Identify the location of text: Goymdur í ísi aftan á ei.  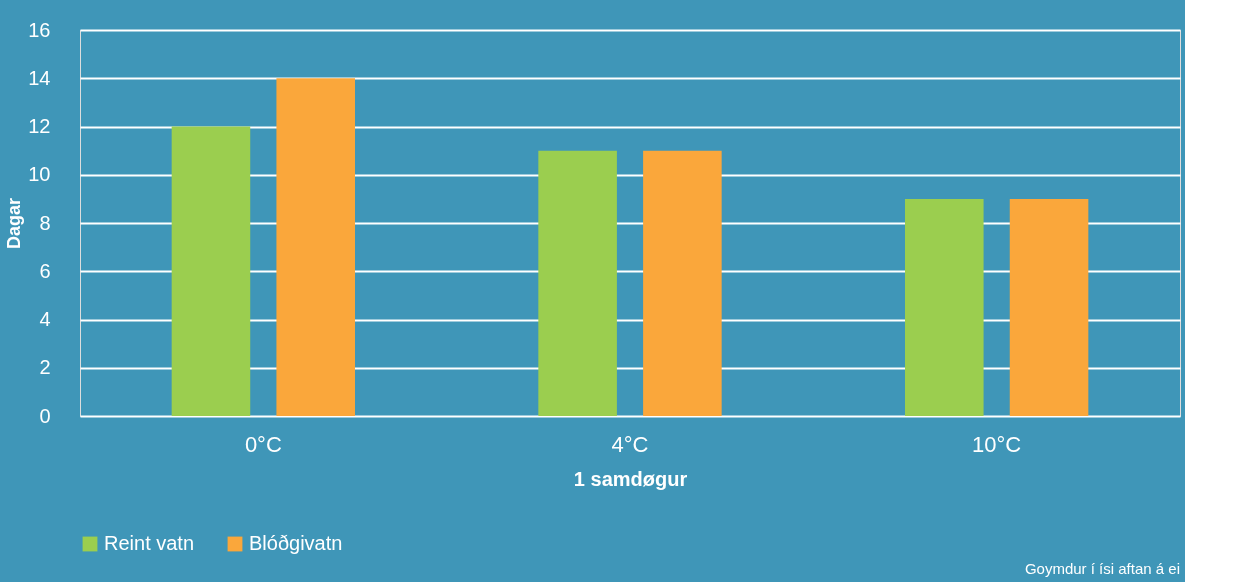
(1102, 568).